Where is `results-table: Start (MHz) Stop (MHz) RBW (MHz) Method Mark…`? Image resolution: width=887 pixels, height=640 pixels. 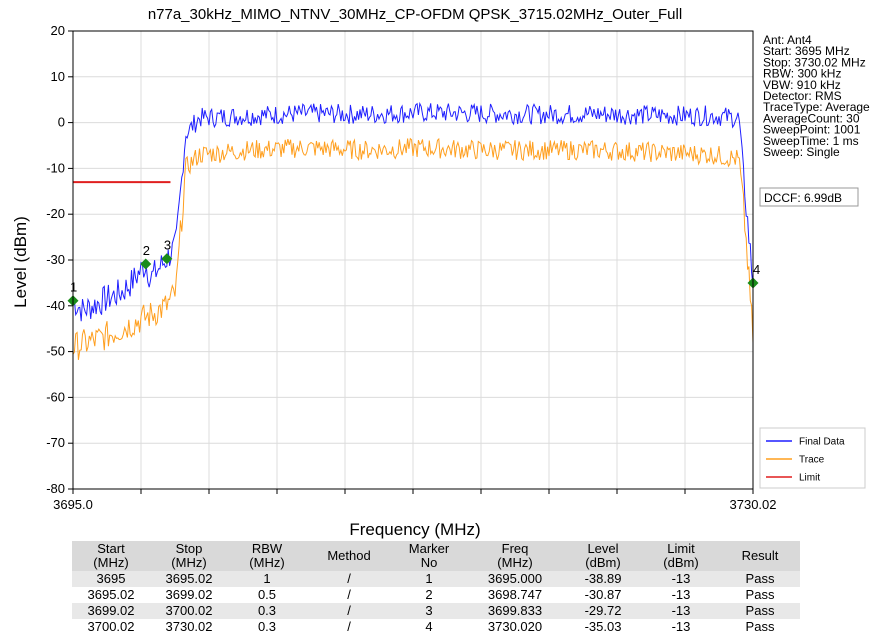
results-table: Start (MHz) Stop (MHz) RBW (MHz) Method Mark… is located at coordinates (436, 588).